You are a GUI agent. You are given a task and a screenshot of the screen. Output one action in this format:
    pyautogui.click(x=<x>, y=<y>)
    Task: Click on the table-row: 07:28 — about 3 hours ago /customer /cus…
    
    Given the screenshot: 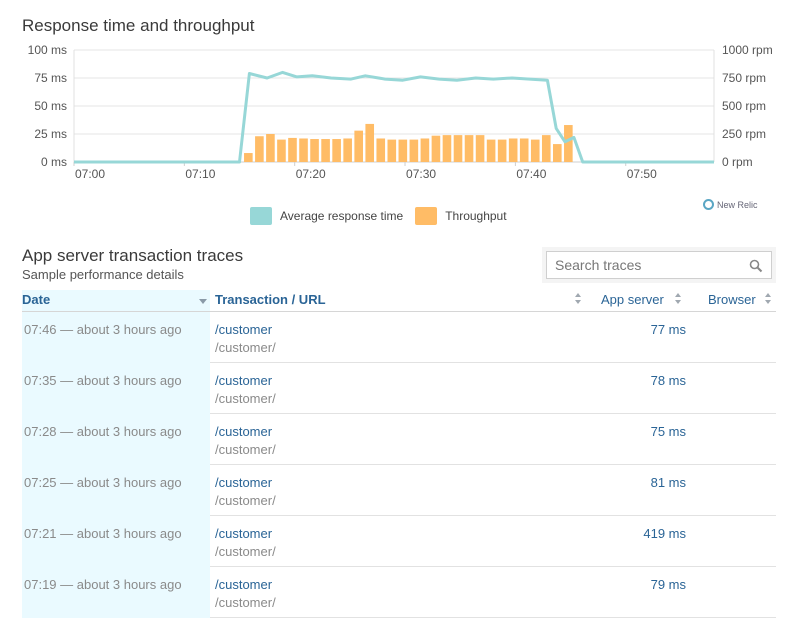 What is the action you would take?
    pyautogui.click(x=399, y=439)
    